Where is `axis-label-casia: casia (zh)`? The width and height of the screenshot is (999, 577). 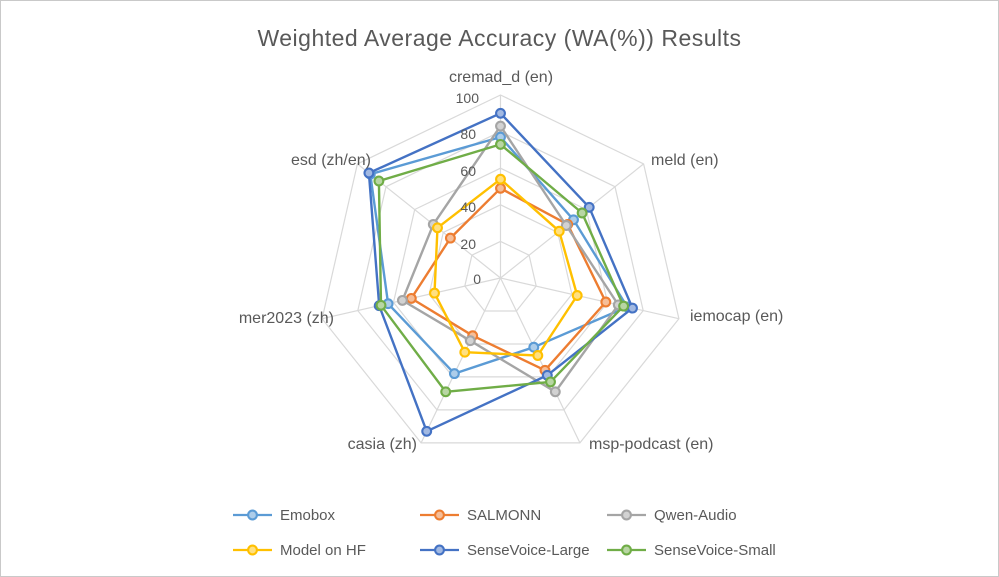 axis-label-casia: casia (zh) is located at coordinates (382, 444).